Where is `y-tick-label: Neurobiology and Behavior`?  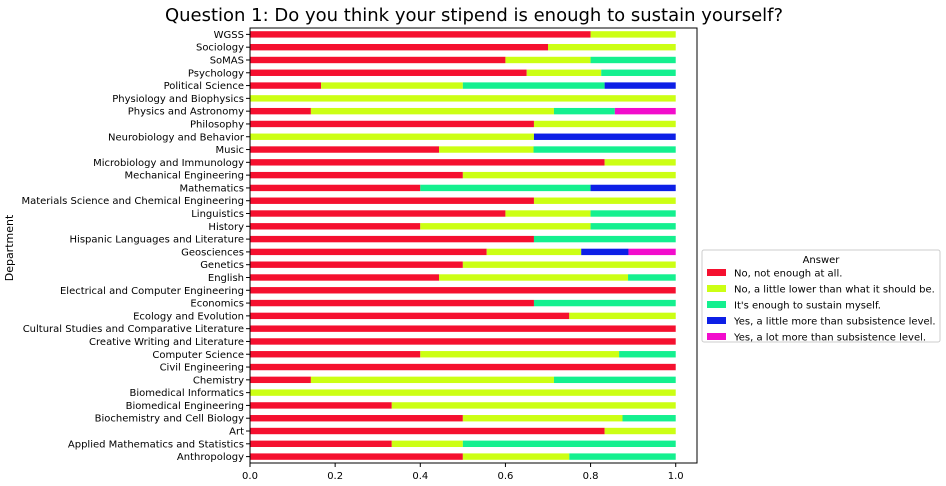
y-tick-label: Neurobiology and Behavior is located at coordinates (176, 137).